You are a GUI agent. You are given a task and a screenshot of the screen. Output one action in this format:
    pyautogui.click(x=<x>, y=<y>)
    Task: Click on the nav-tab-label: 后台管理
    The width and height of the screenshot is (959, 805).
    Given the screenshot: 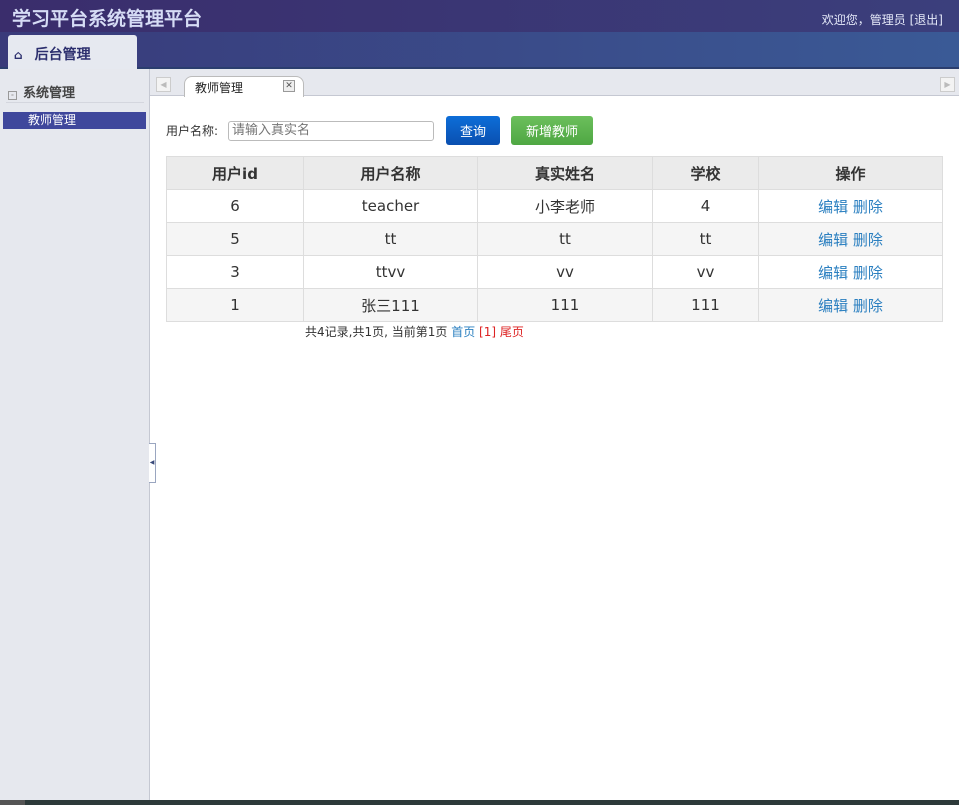 What is the action you would take?
    pyautogui.click(x=62, y=55)
    